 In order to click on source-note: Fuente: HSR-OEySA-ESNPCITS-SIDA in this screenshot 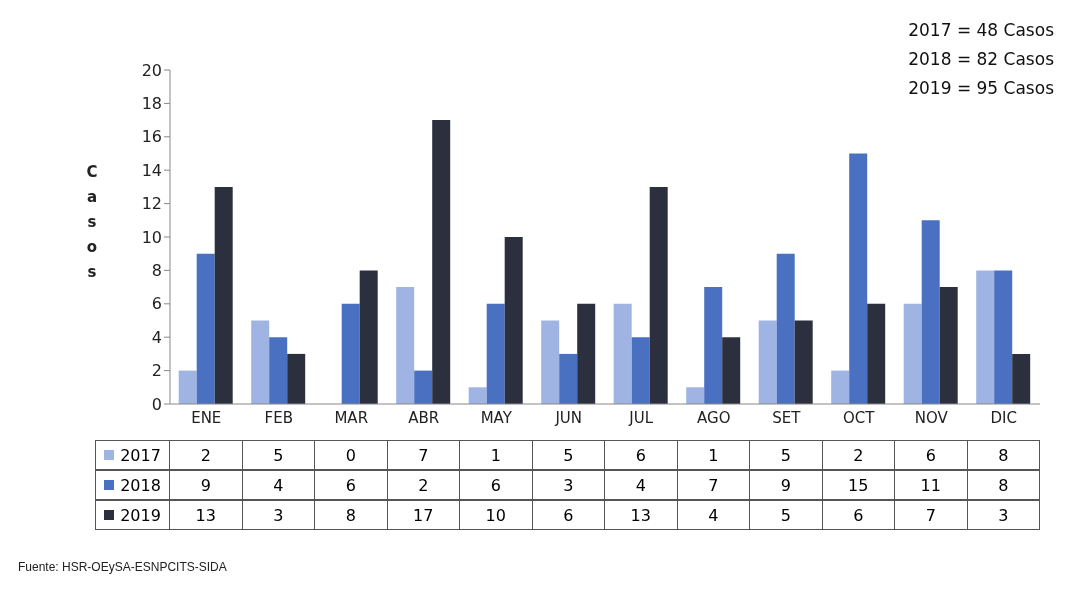, I will do `click(122, 567)`.